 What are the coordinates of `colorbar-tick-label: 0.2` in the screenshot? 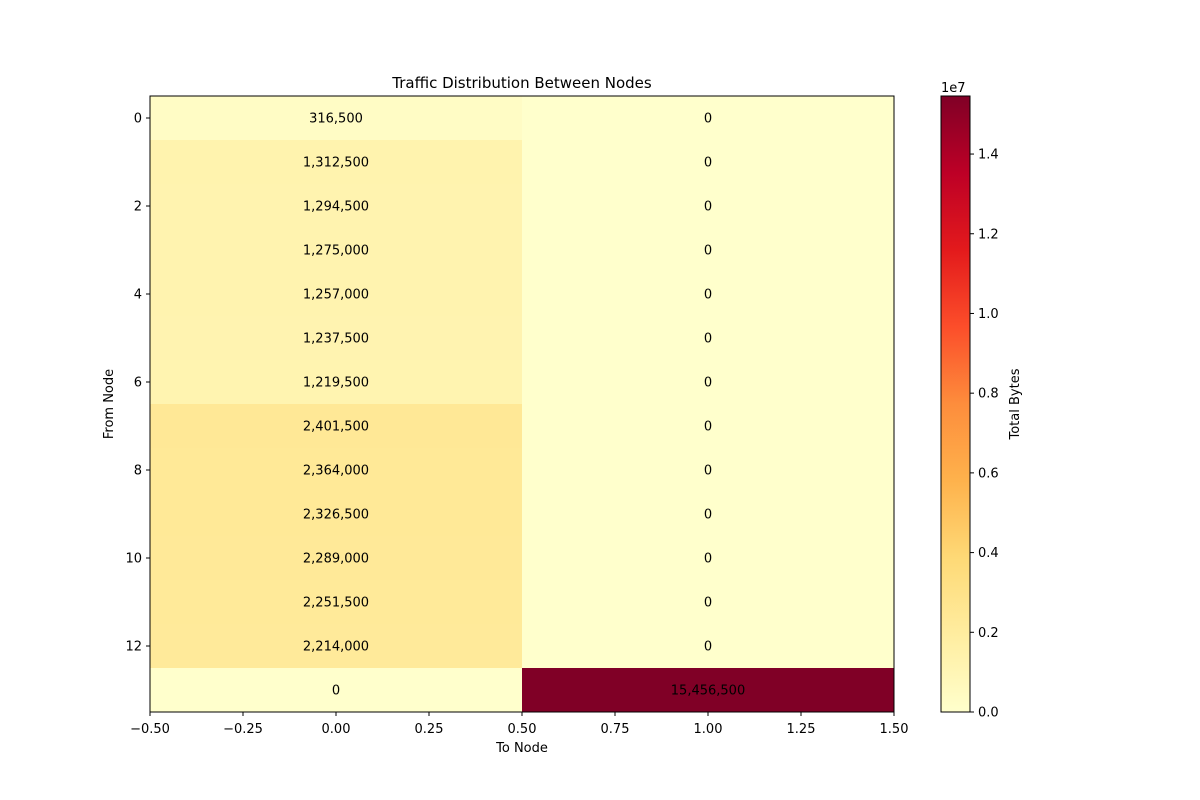 It's located at (988, 633).